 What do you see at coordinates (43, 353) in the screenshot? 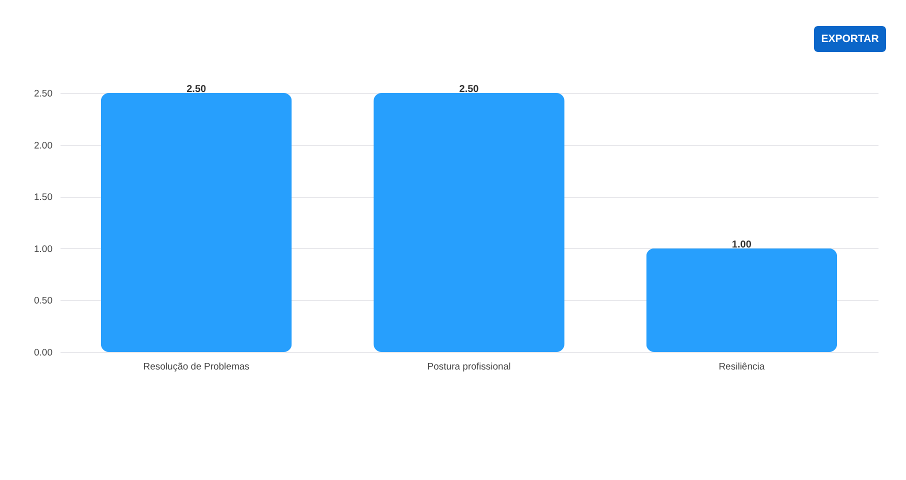
I see `y-tick-label: 0.00` at bounding box center [43, 353].